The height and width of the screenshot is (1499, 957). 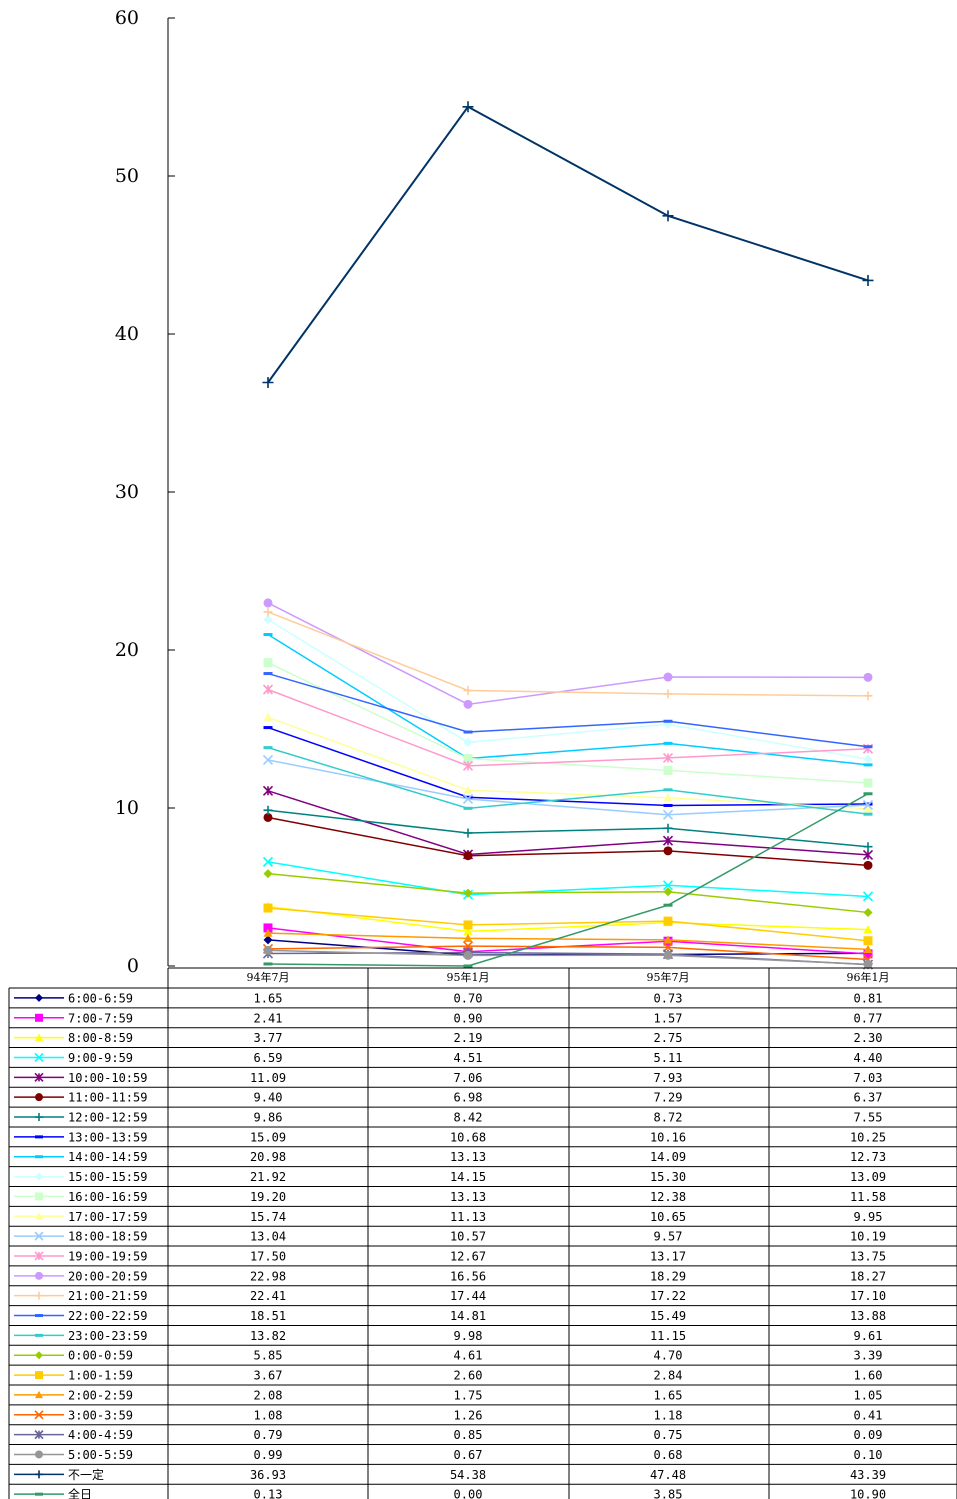 What do you see at coordinates (448, 1038) in the screenshot?
I see `table-row: 8:00-8:59 3.77 2.19 2.75 2.30` at bounding box center [448, 1038].